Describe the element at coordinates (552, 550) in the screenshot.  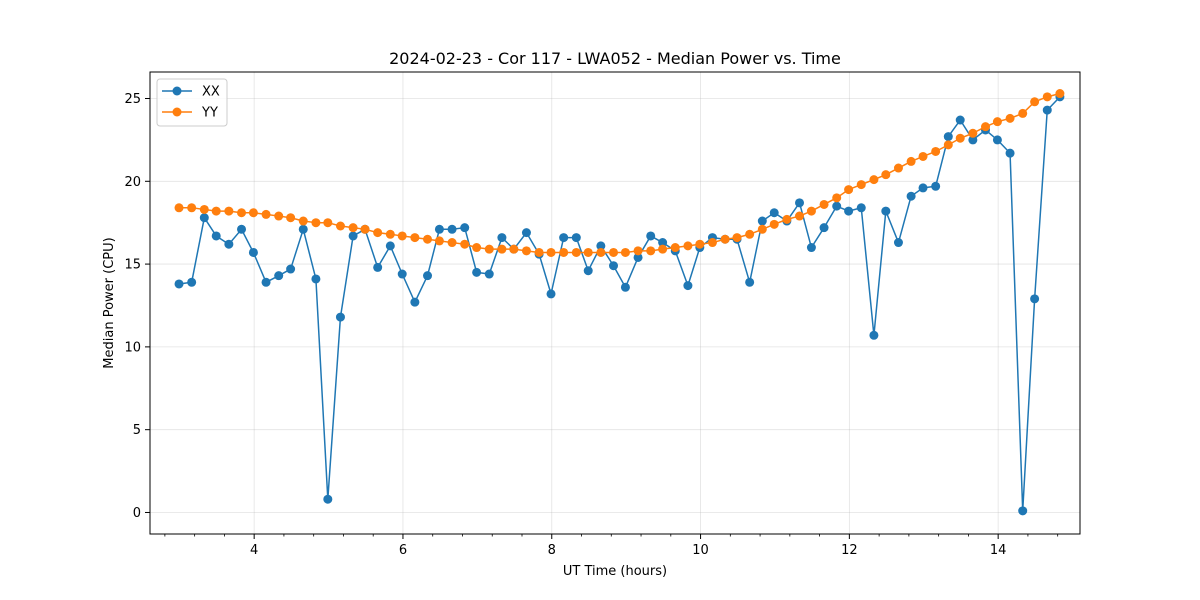
I see `x-tick-label: 8` at that location.